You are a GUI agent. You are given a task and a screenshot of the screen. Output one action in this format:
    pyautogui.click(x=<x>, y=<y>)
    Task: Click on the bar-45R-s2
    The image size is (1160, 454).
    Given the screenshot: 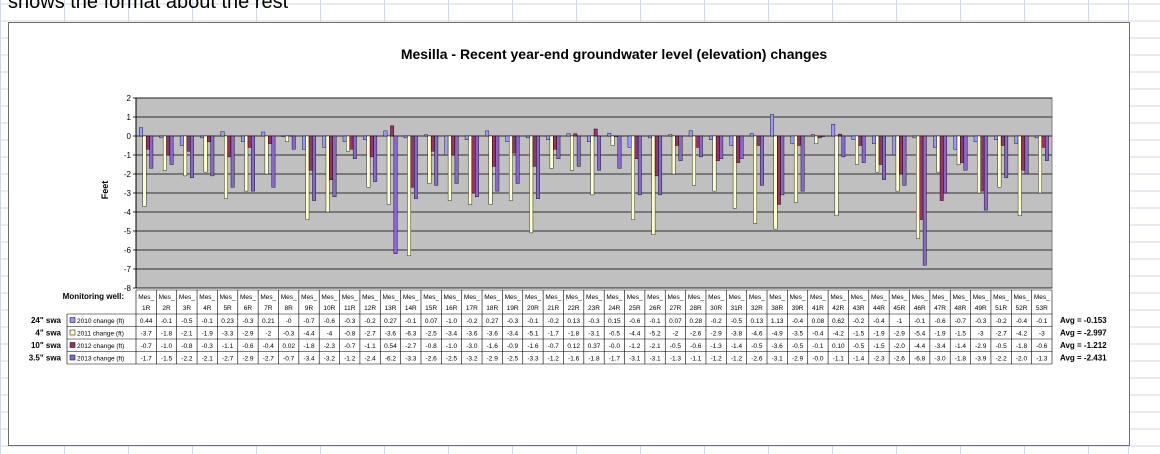 What is the action you would take?
    pyautogui.click(x=897, y=163)
    